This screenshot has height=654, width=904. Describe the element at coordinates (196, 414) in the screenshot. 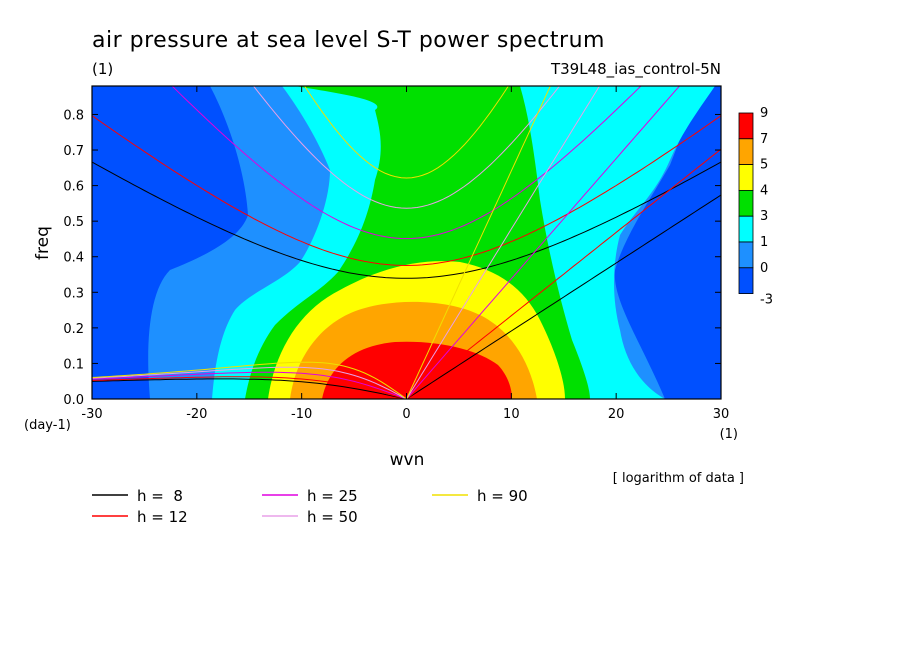

I see `x-tick-label: -20` at that location.